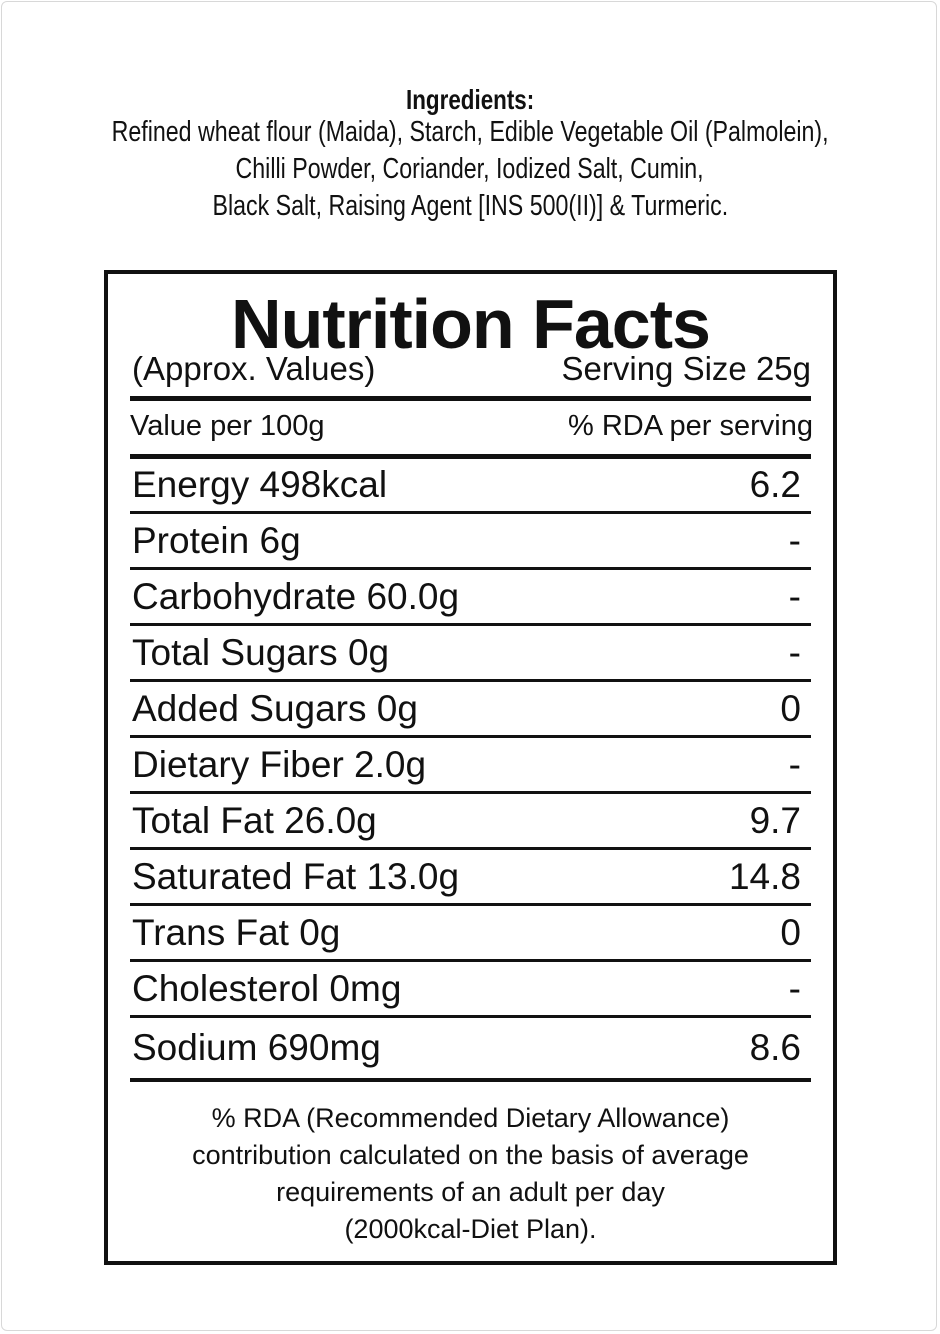 This screenshot has width=940, height=1334. I want to click on nutrient-rda: 8.6, so click(775, 1047).